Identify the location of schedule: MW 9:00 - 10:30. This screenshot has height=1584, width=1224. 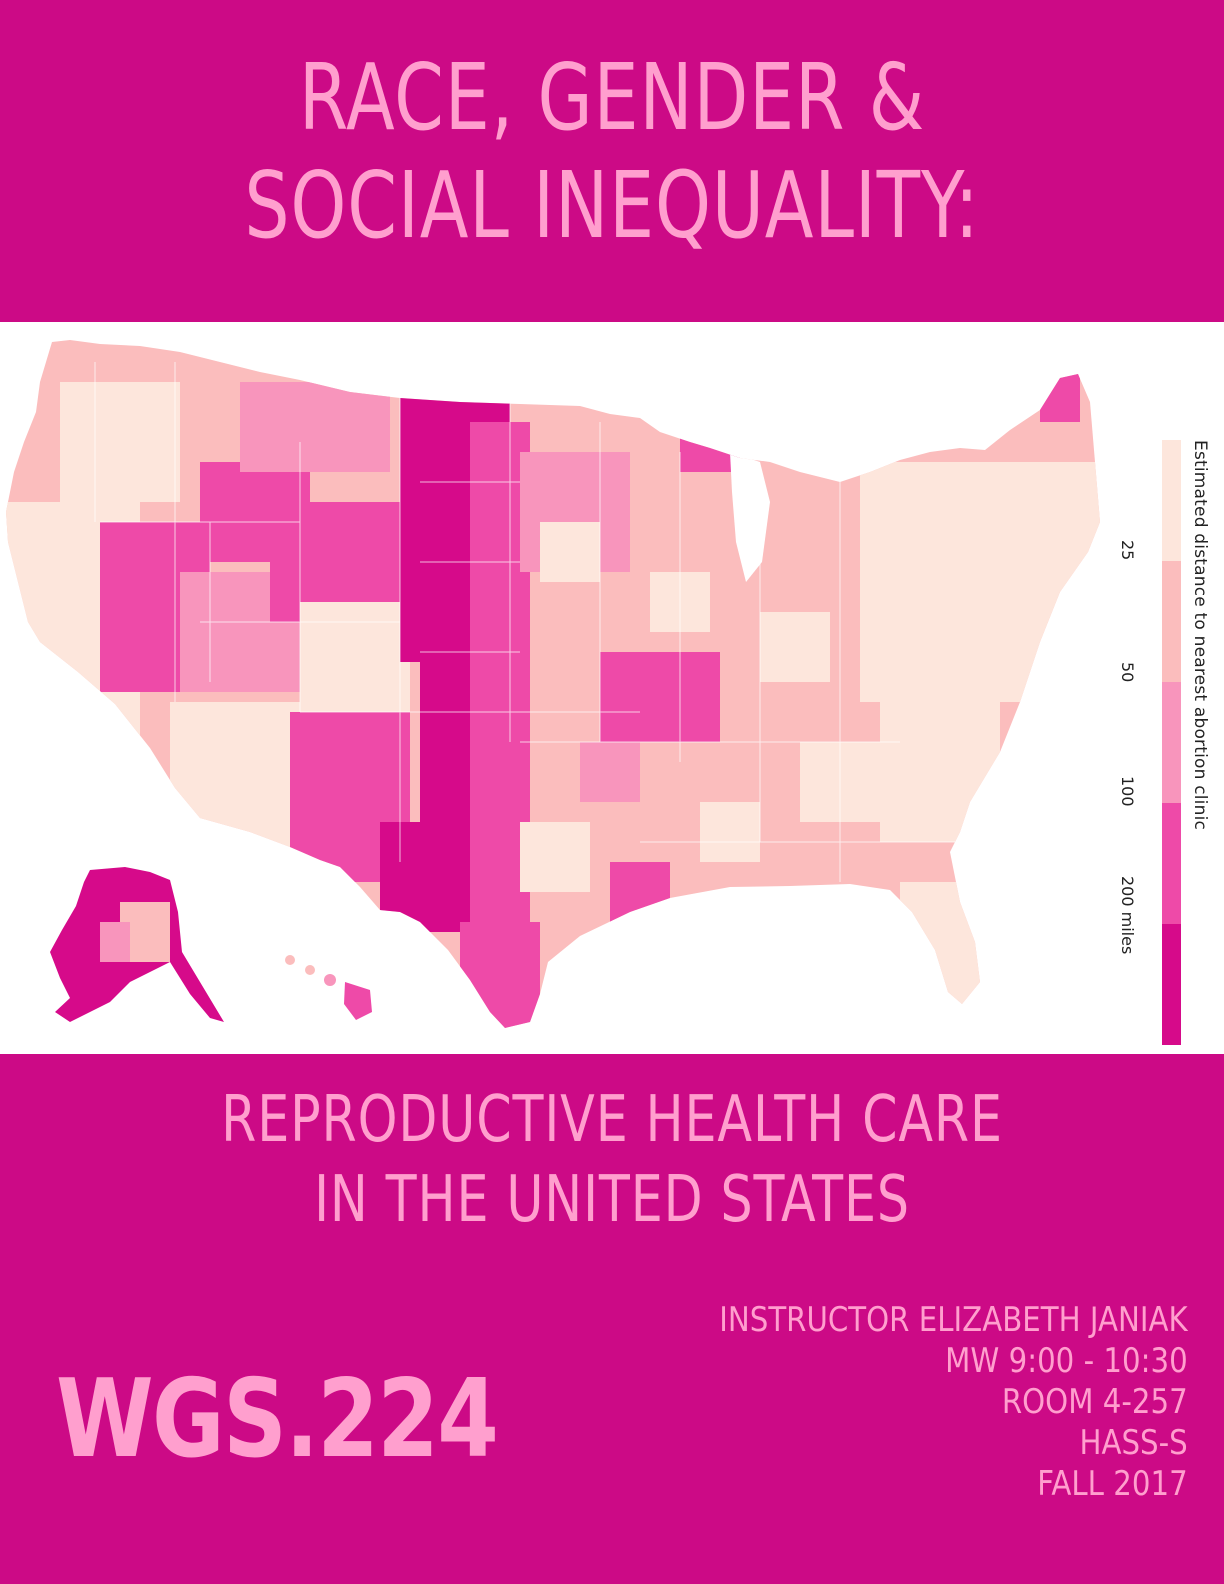
(1066, 1361).